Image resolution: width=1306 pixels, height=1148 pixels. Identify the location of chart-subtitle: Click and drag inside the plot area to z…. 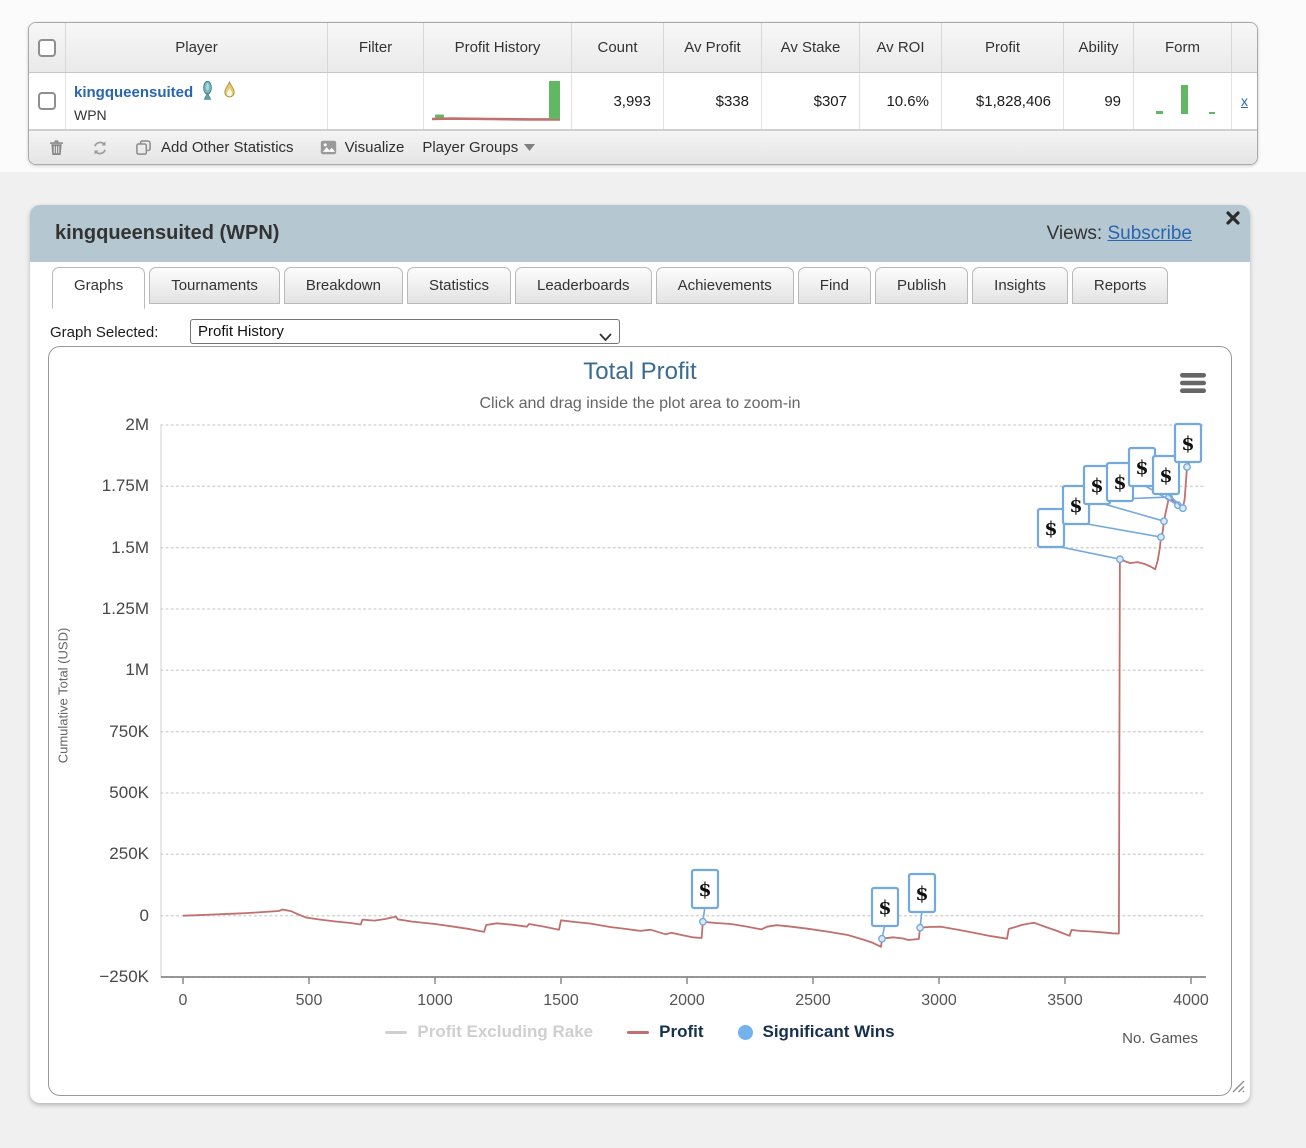
(640, 403).